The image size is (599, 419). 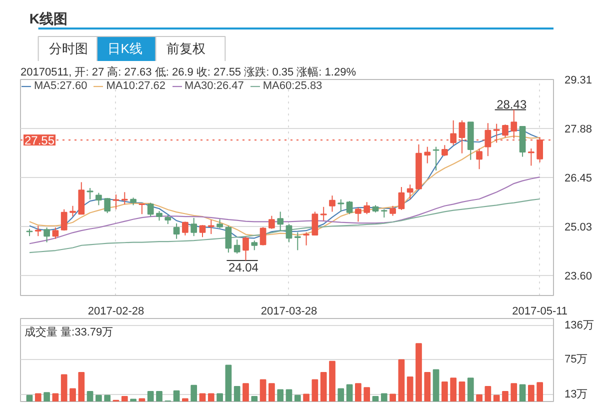 I want to click on chart-title: K线图, so click(x=48, y=18).